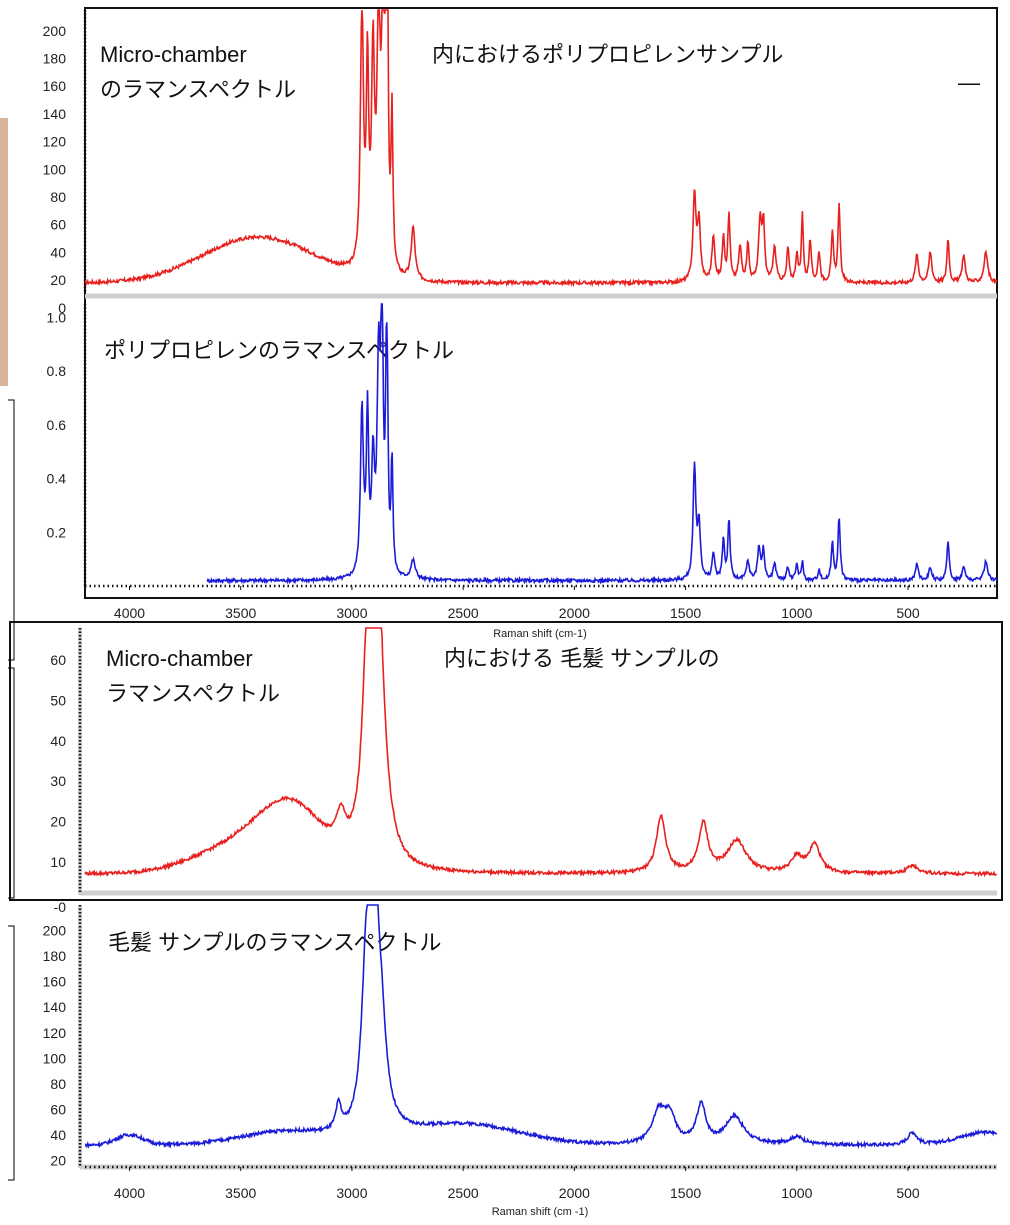 The image size is (1010, 1225). I want to click on panel-title-right: 内におけるポリプロピレンサンプル, so click(607, 54).